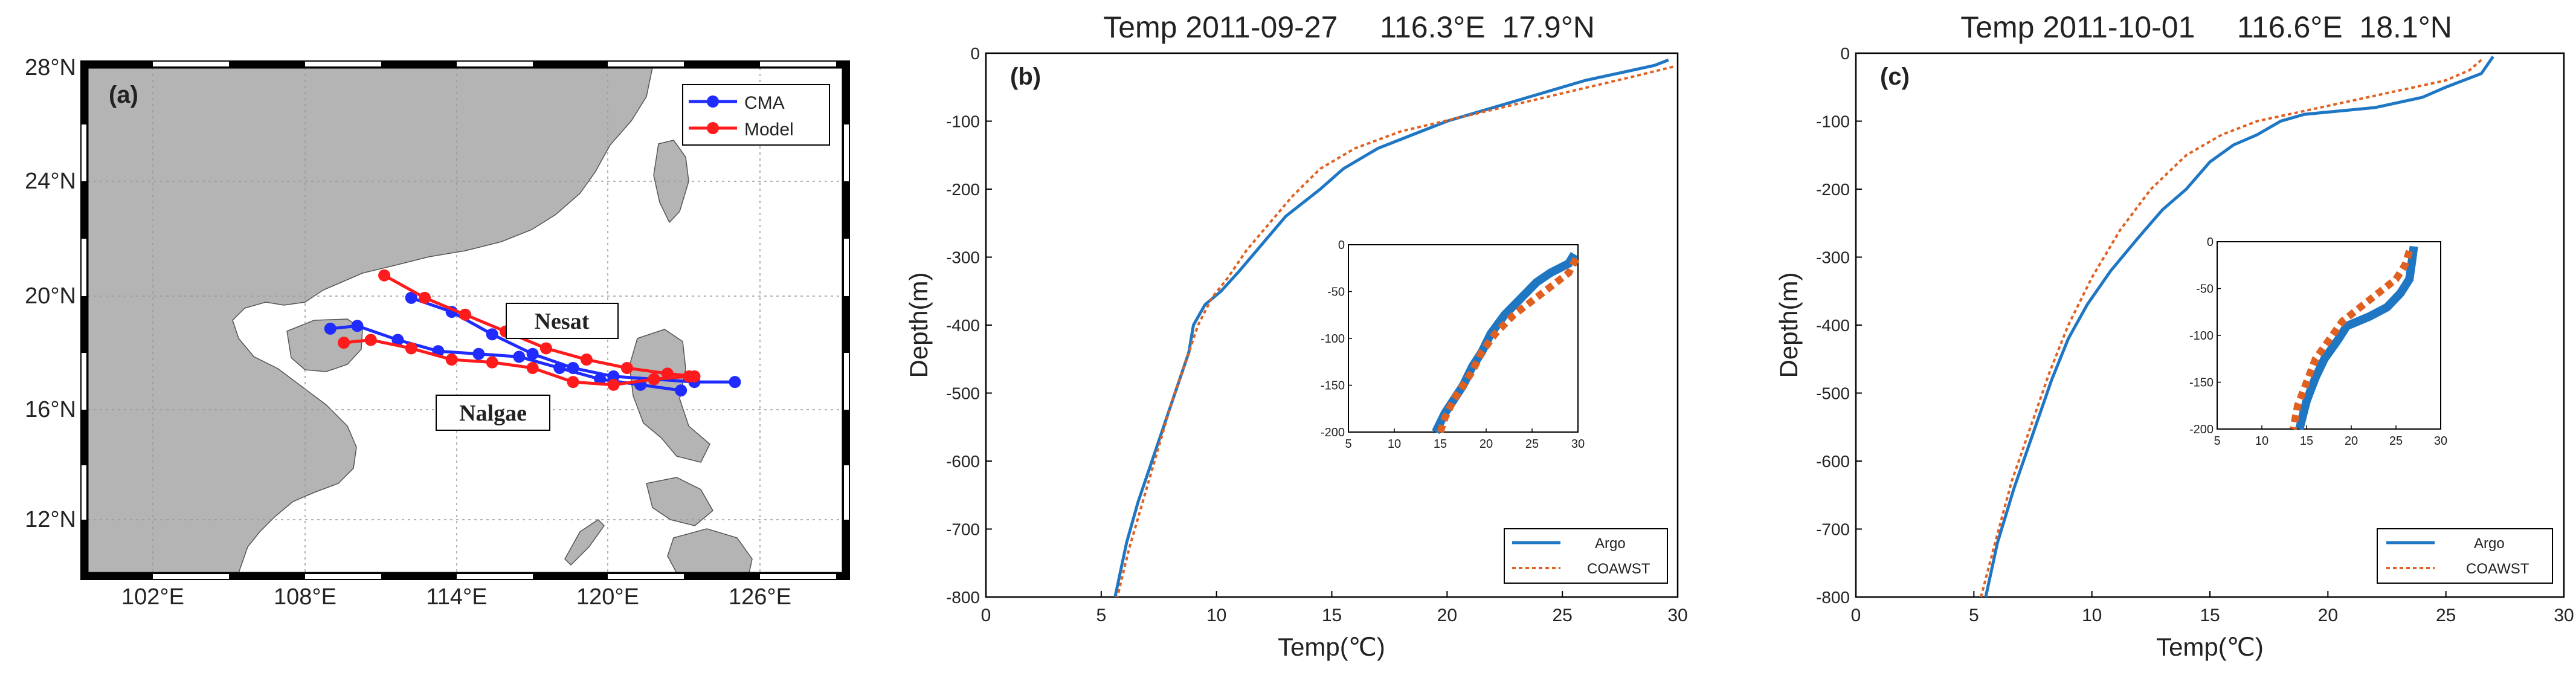 The height and width of the screenshot is (678, 2576). I want to click on y-tick-label: -300, so click(1833, 257).